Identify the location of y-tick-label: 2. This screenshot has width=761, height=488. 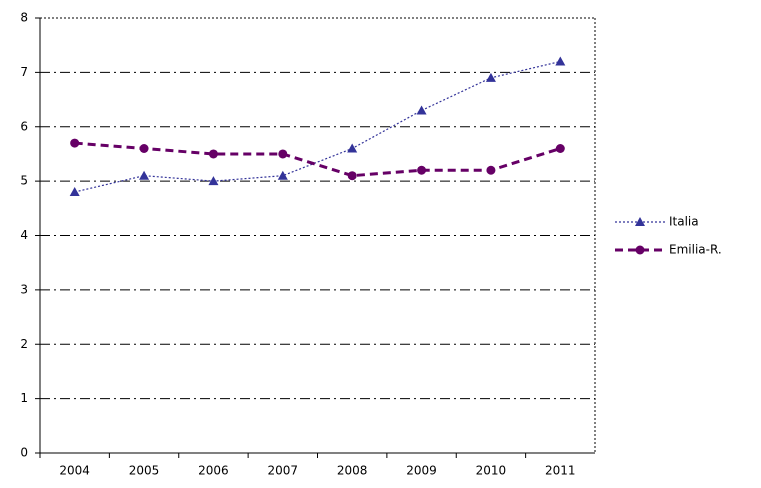
(24, 344).